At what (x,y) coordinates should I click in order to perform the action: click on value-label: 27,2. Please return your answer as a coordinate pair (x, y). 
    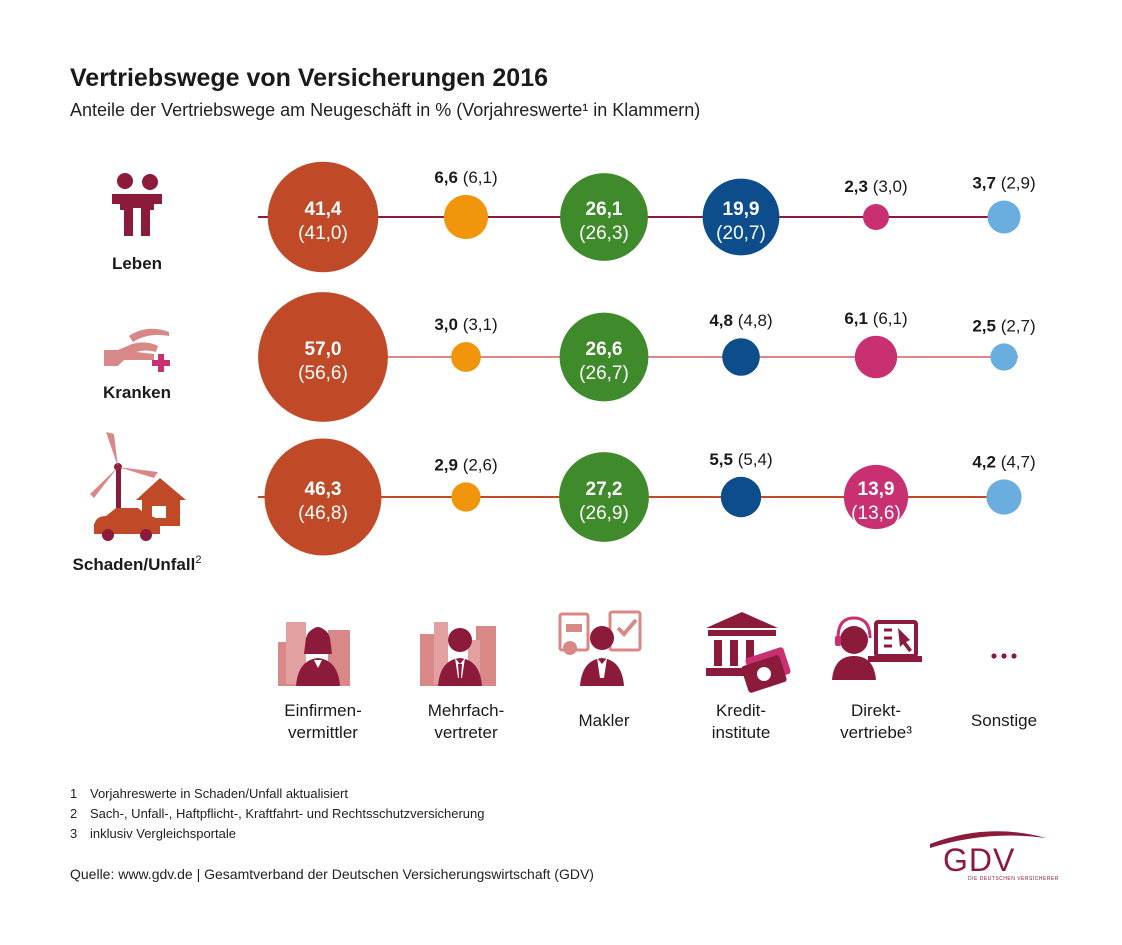
    Looking at the image, I should click on (604, 489).